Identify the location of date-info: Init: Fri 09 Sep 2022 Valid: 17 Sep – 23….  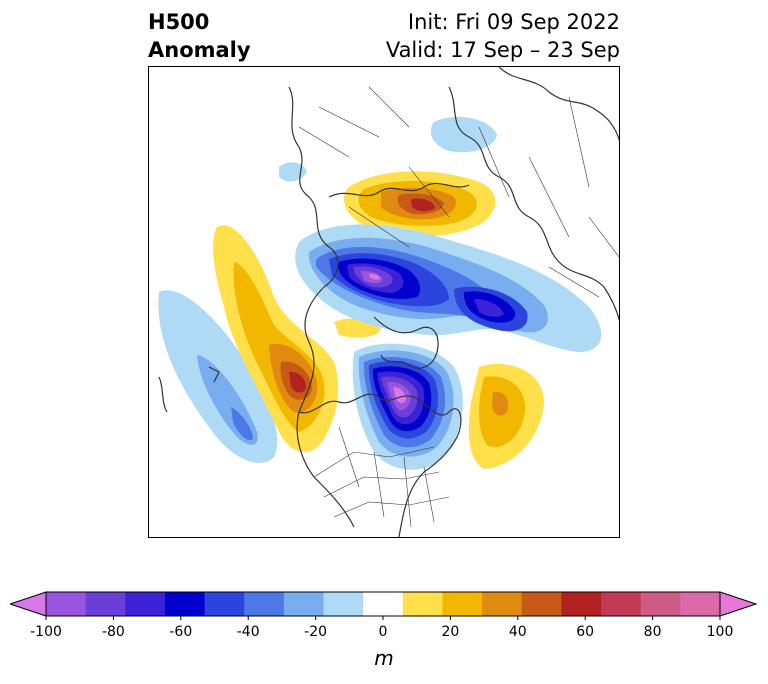
(503, 36).